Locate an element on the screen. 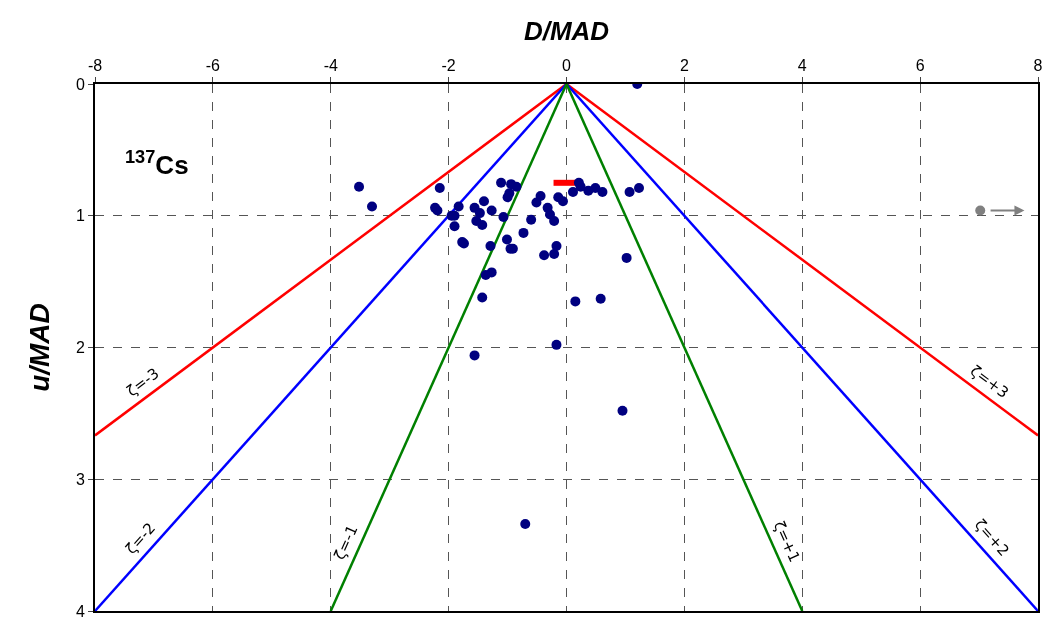 The image size is (1053, 630). x-tick-label: -2 is located at coordinates (448, 65).